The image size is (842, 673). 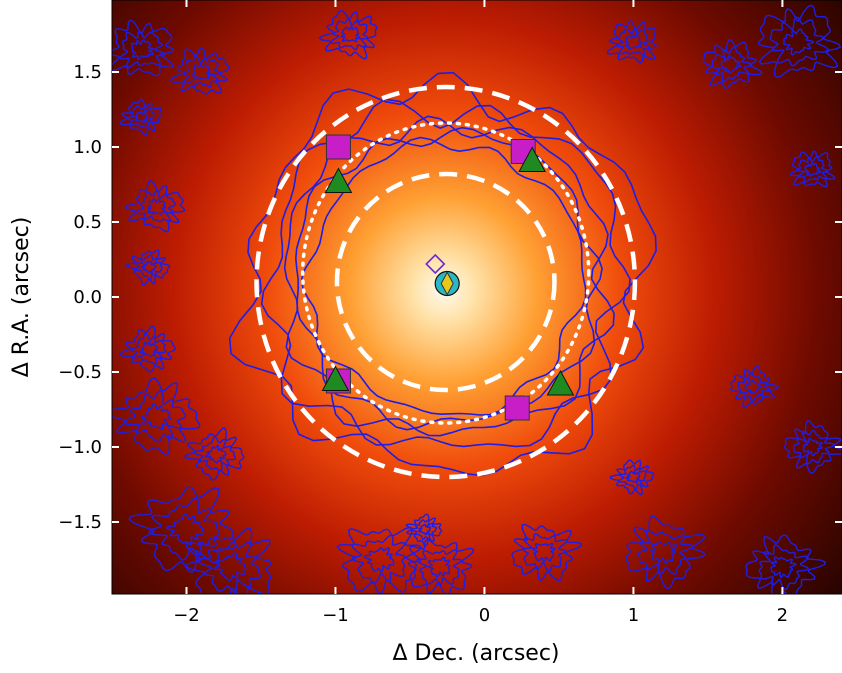 I want to click on y-tick-label: −1.0, so click(x=80, y=447).